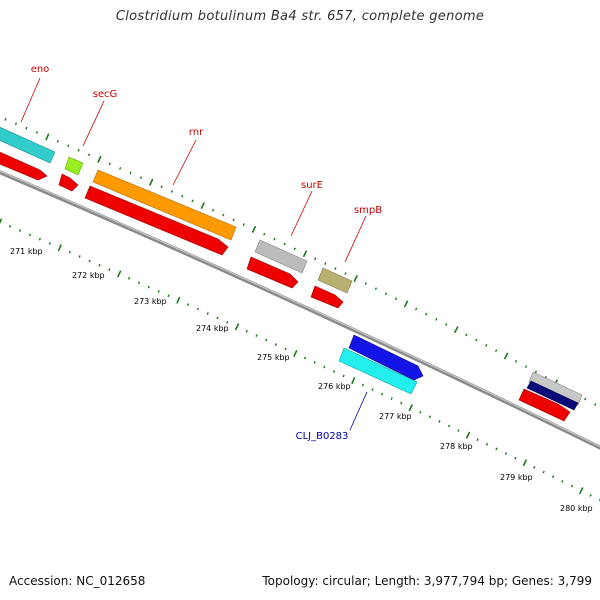  What do you see at coordinates (93, 123) in the screenshot?
I see `callout-line-secG` at bounding box center [93, 123].